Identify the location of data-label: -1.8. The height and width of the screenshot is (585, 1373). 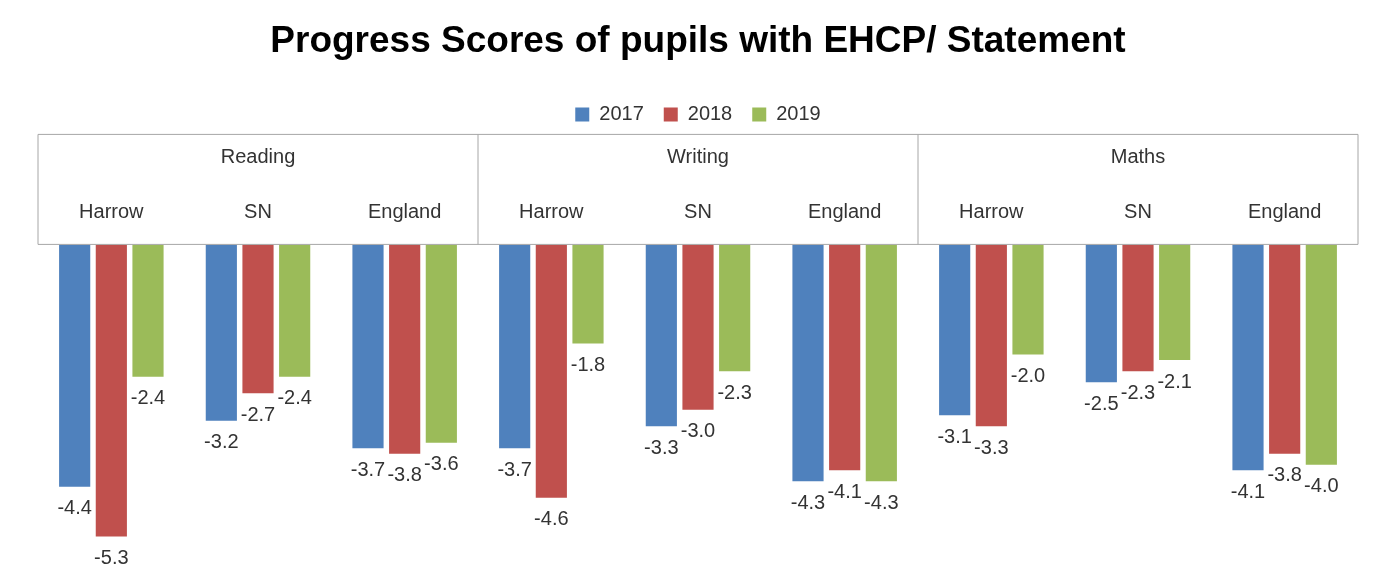
(588, 364).